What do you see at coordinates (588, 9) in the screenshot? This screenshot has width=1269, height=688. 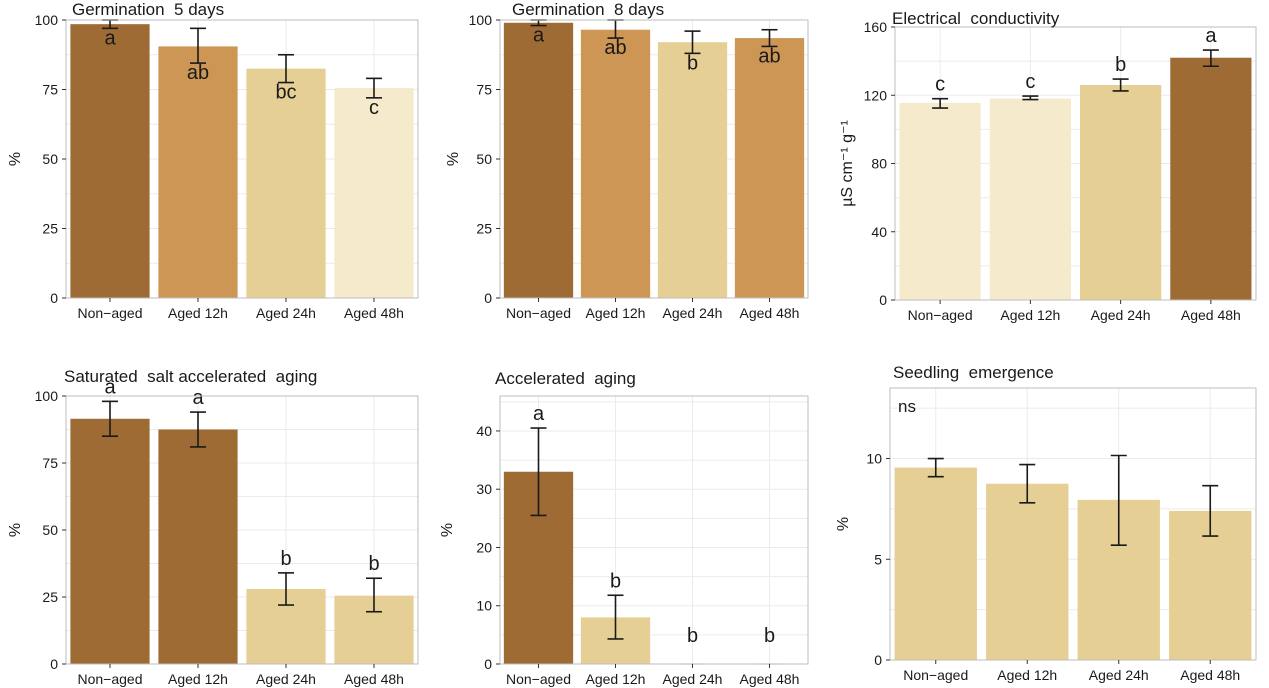 I see `chart-title: Germination 8 days` at bounding box center [588, 9].